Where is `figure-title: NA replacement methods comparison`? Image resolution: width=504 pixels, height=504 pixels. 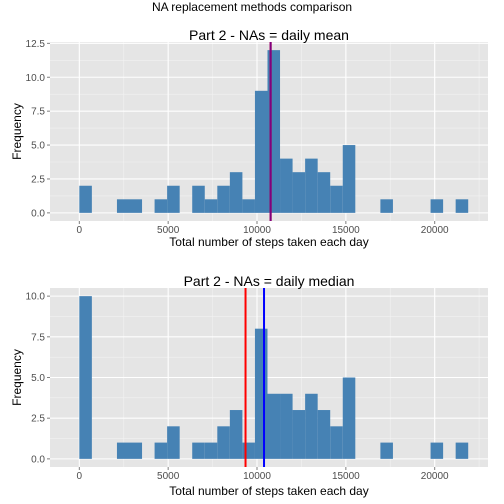
figure-title: NA replacement methods comparison is located at coordinates (252, 7).